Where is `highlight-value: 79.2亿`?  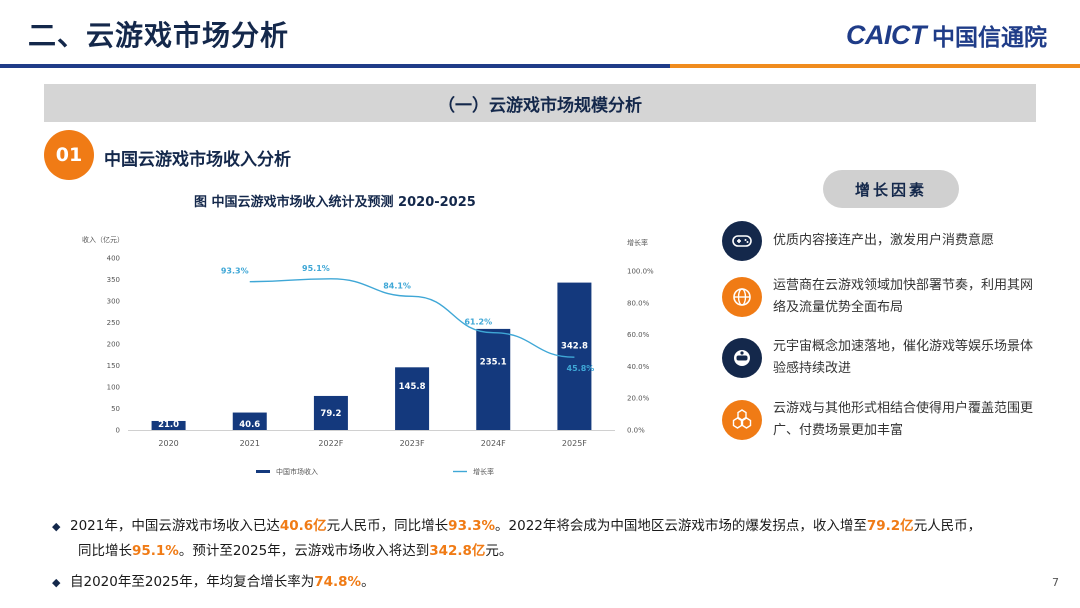 highlight-value: 79.2亿 is located at coordinates (890, 526).